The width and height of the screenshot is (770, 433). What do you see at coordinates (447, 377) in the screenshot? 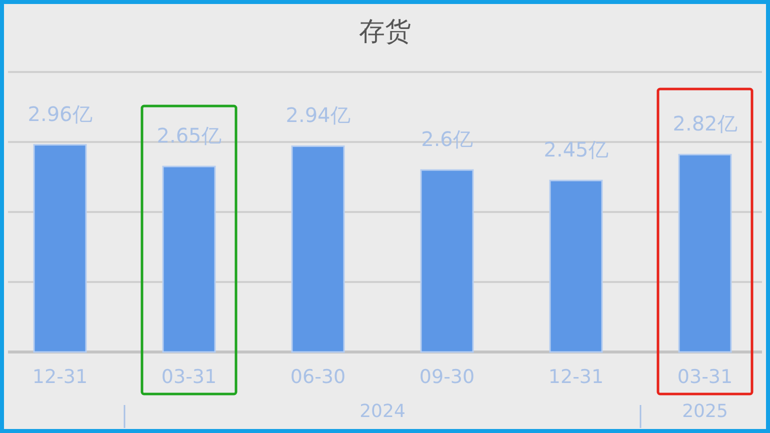
I see `x-tick-label: 09-30` at bounding box center [447, 377].